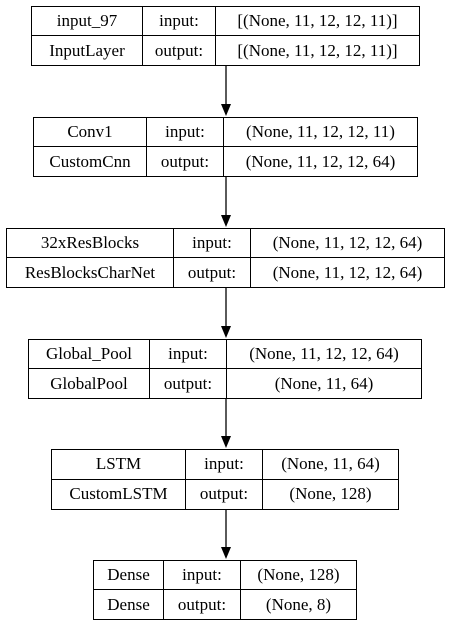 The height and width of the screenshot is (627, 449). What do you see at coordinates (119, 494) in the screenshot?
I see `layer-class: CustomLSTM` at bounding box center [119, 494].